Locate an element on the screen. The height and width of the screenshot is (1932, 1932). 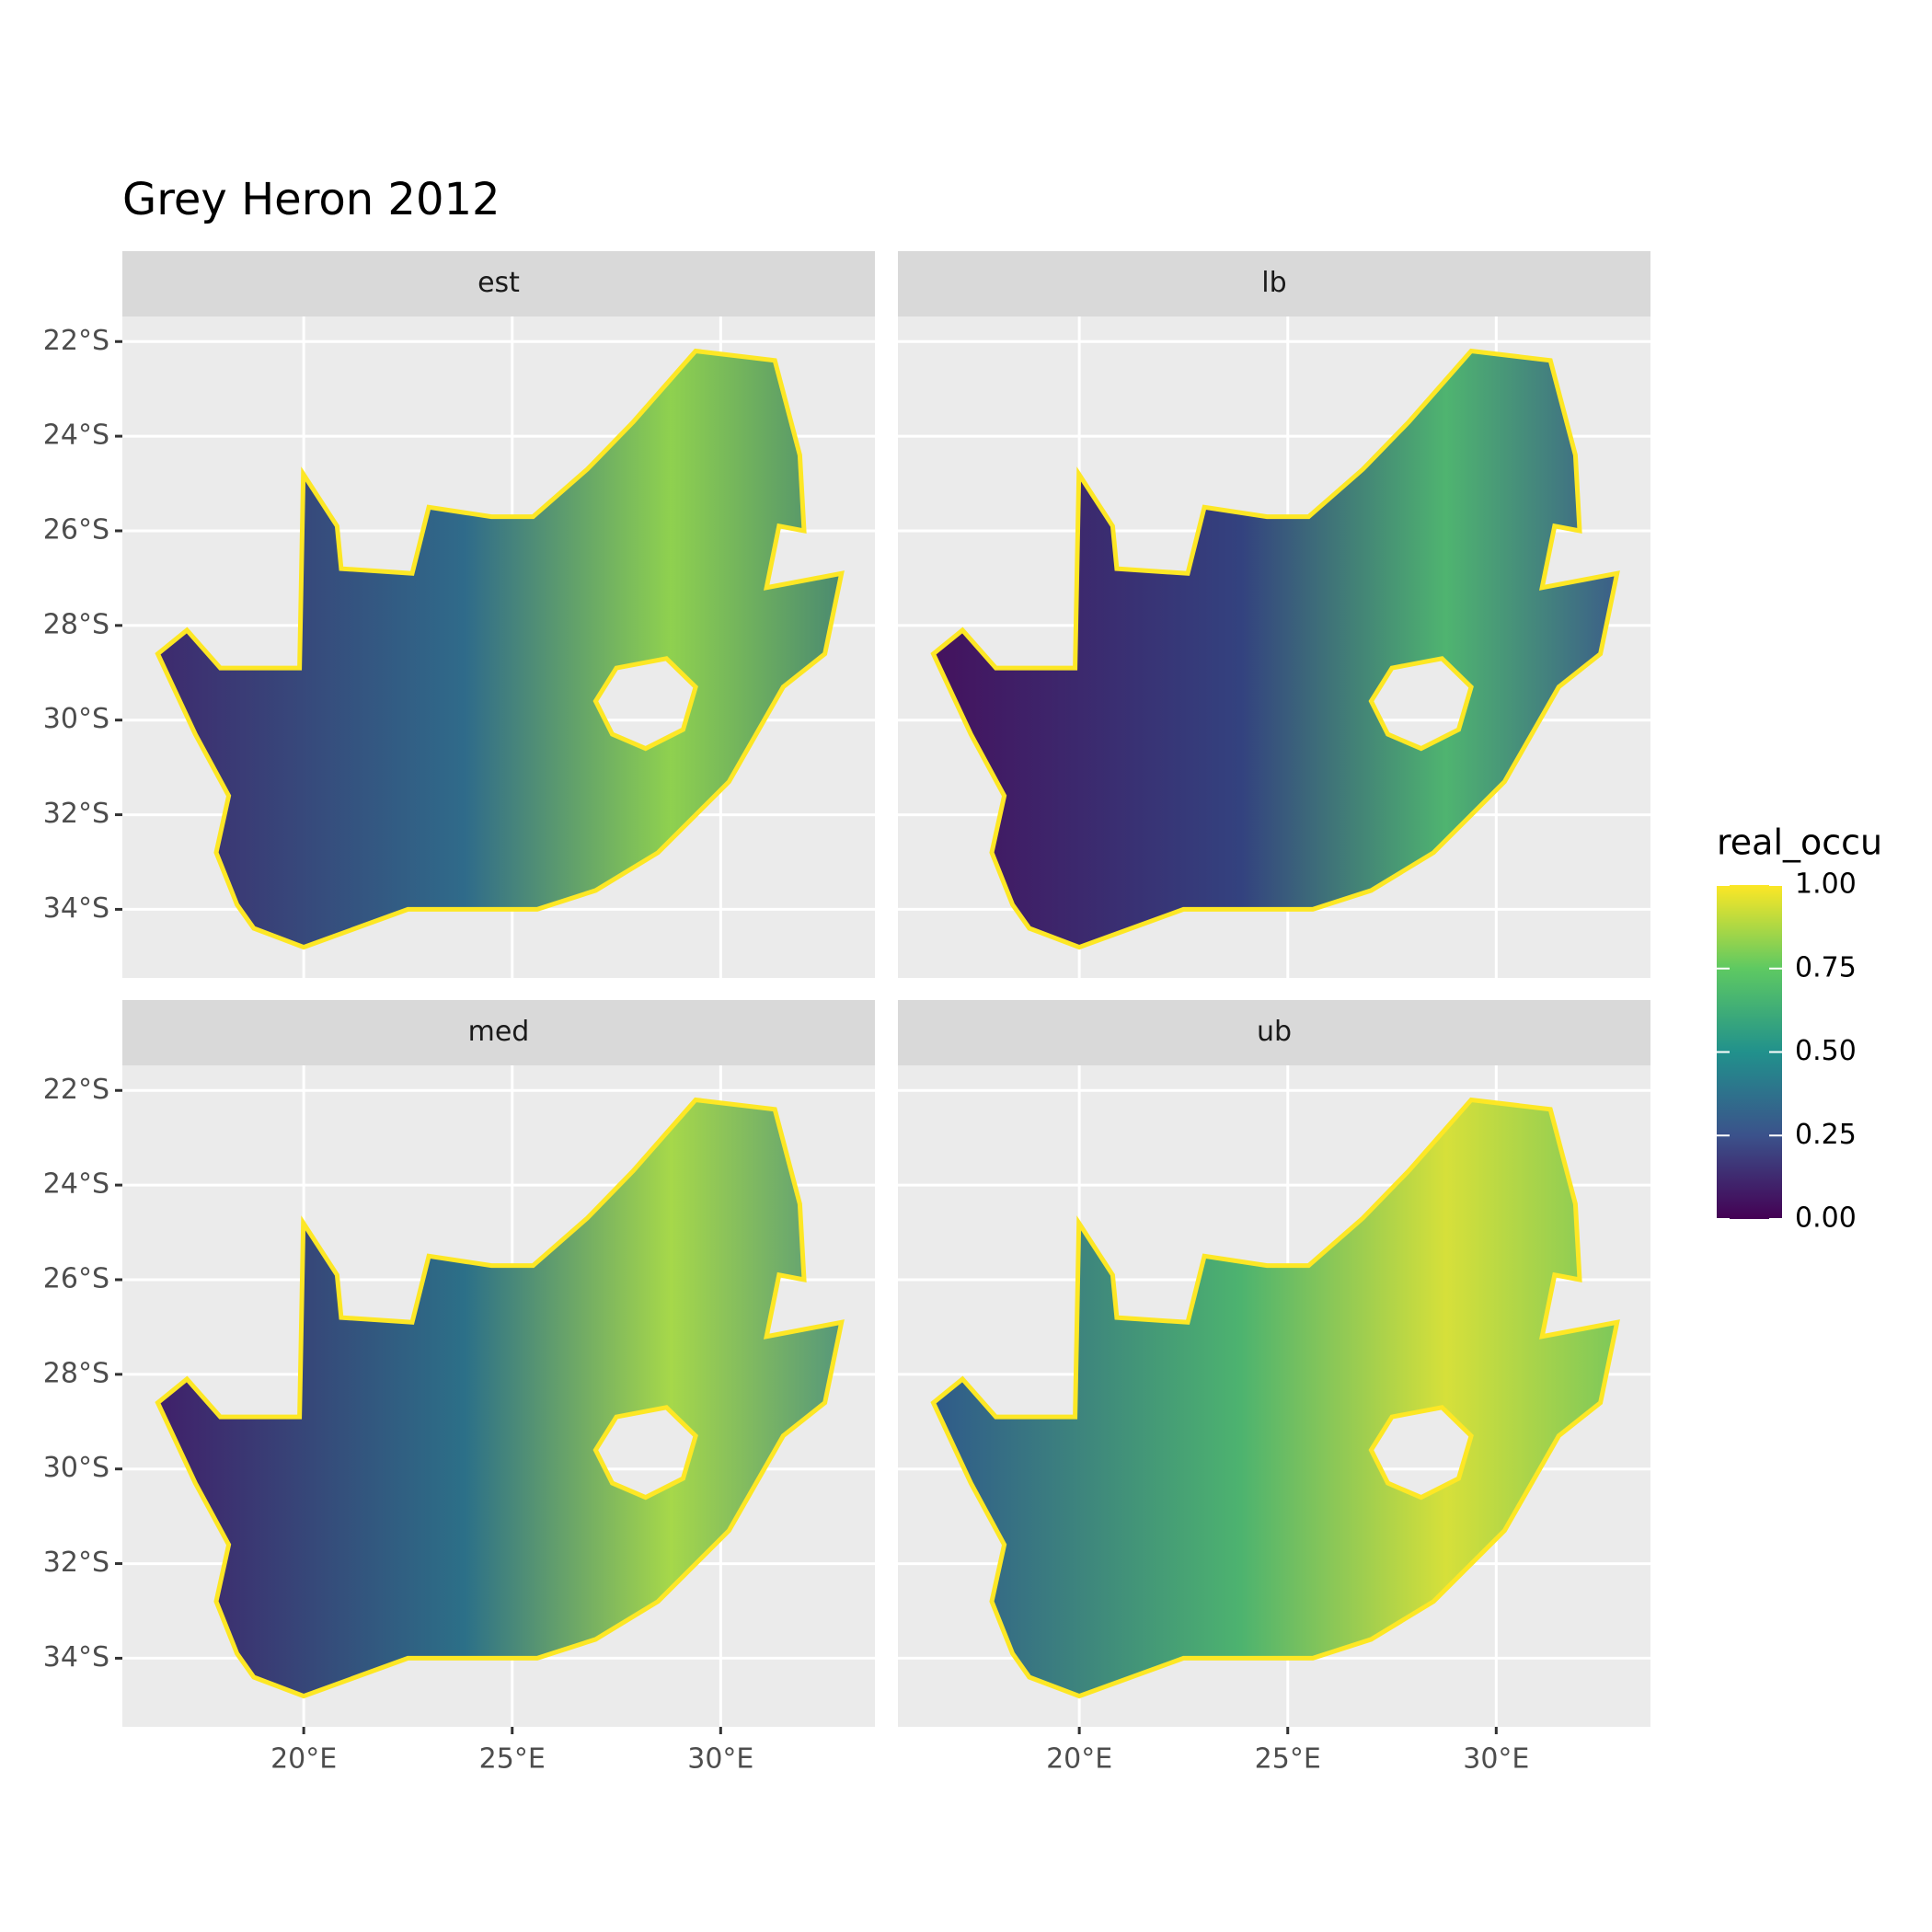
legend-title: real_occu is located at coordinates (1799, 842).